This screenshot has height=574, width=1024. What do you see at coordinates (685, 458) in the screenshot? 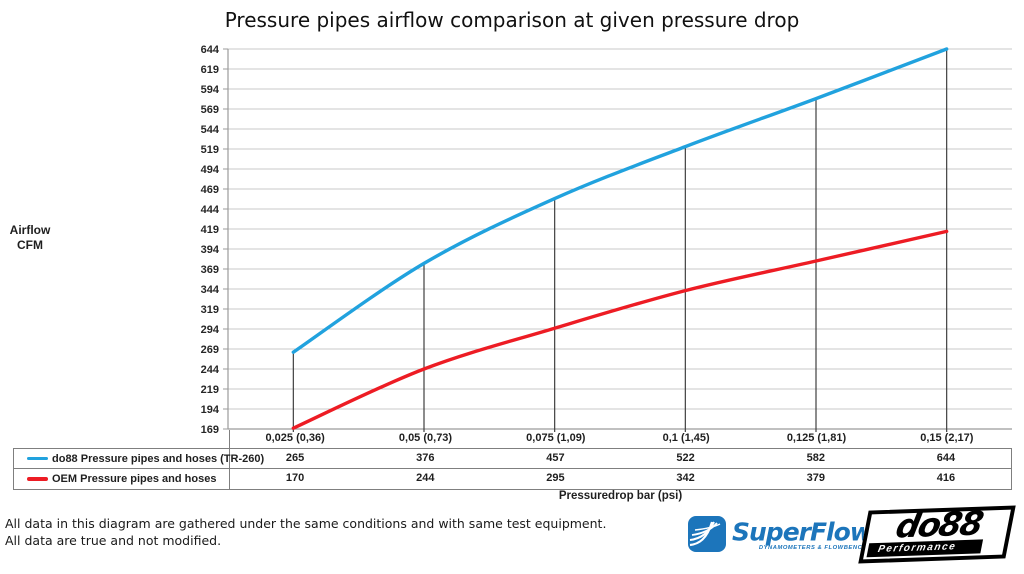
I see `series-value-cell: 522` at bounding box center [685, 458].